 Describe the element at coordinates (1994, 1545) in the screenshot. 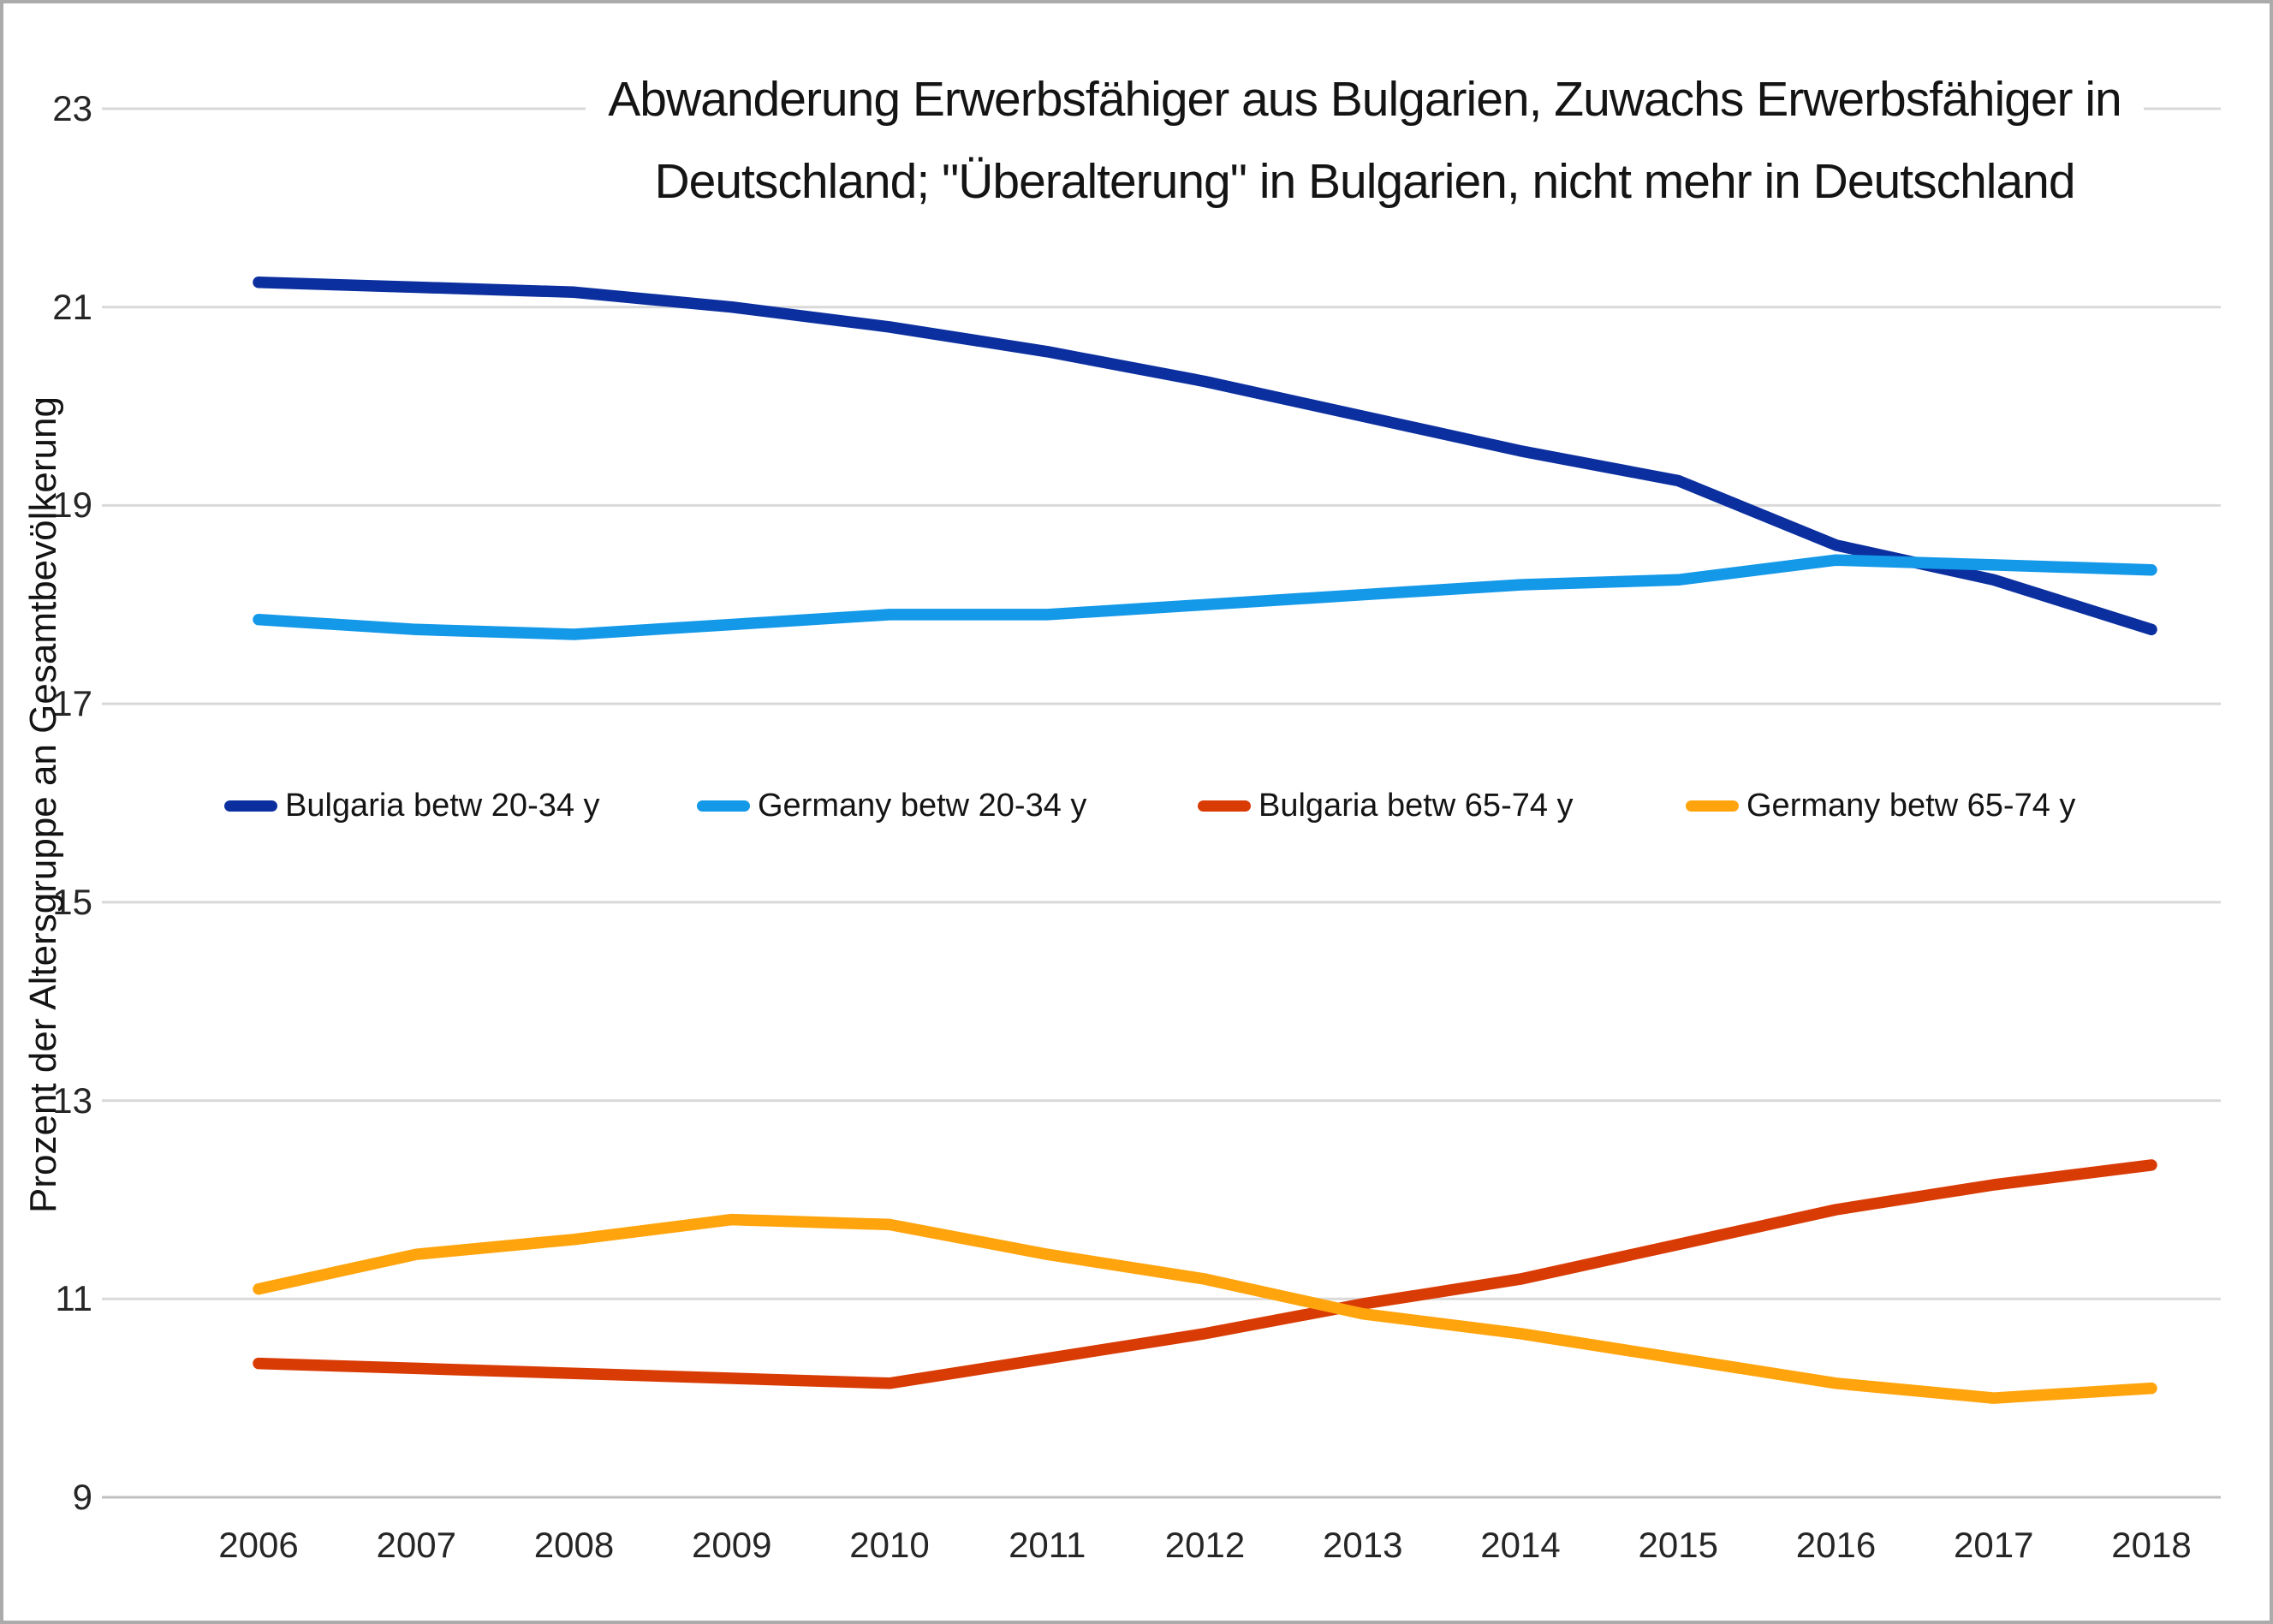

I see `x-tick-label-2017: 2017` at that location.